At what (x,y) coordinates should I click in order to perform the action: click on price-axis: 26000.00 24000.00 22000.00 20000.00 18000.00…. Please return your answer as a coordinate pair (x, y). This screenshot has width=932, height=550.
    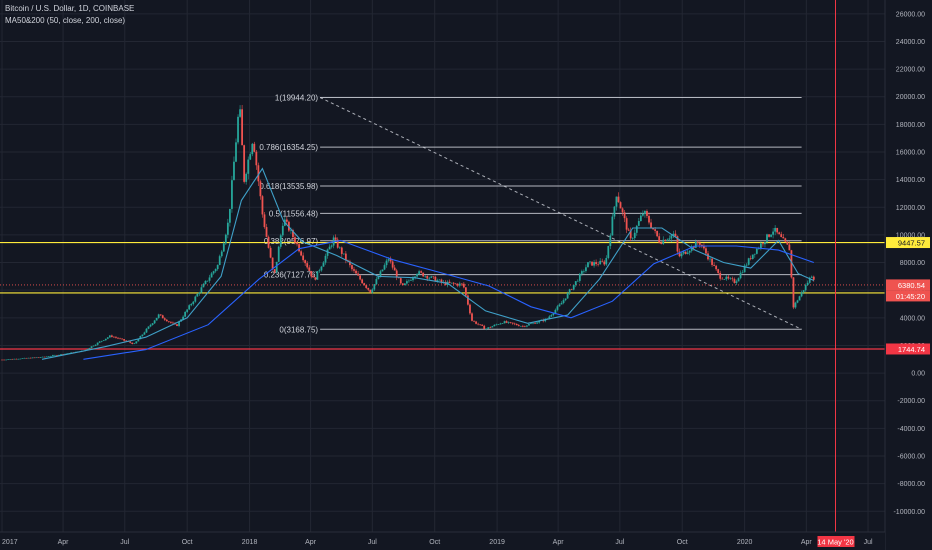
    Looking at the image, I should click on (908, 275).